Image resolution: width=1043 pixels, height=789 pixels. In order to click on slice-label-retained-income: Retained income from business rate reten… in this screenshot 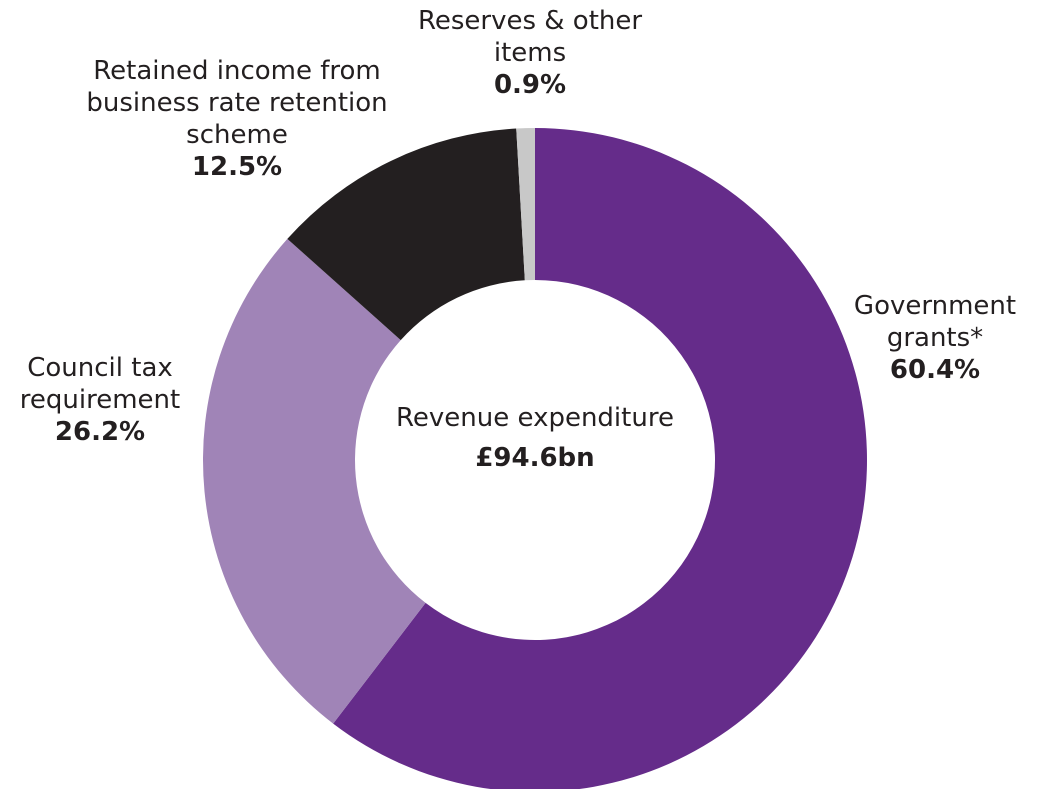, I will do `click(237, 119)`.